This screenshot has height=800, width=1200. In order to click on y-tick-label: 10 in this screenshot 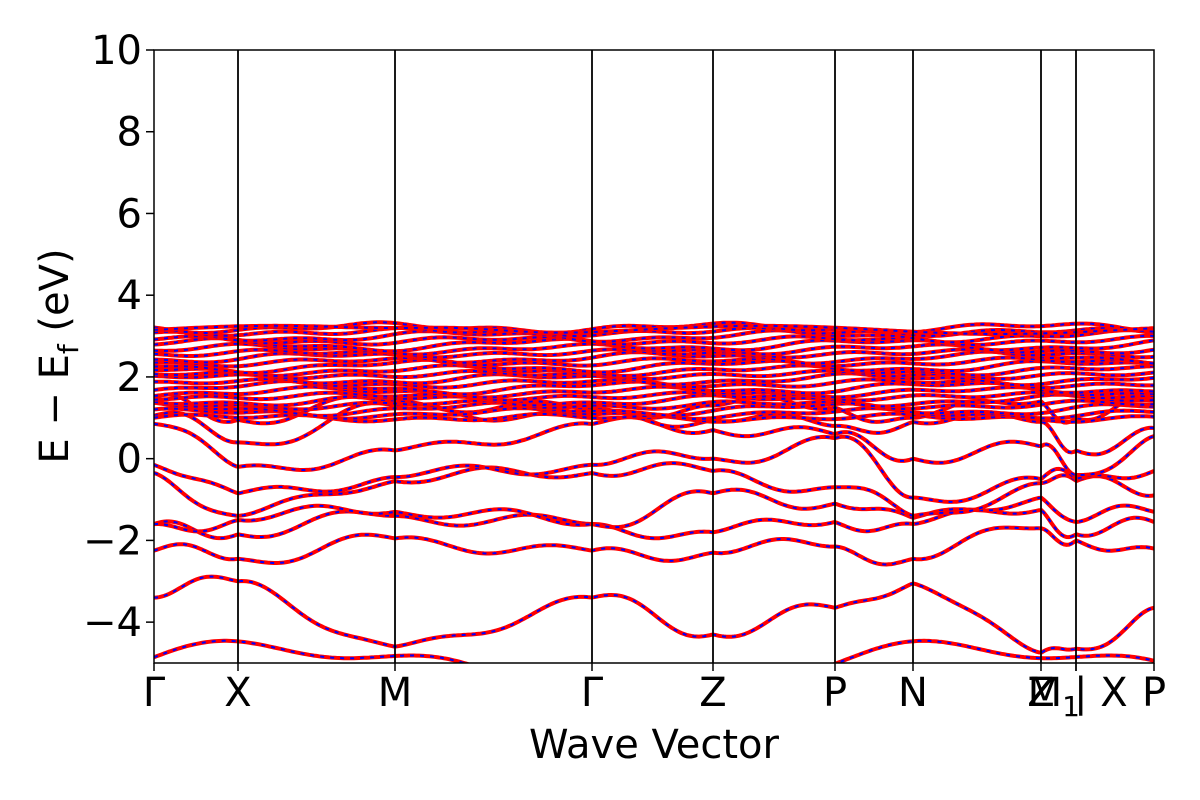, I will do `click(116, 51)`.